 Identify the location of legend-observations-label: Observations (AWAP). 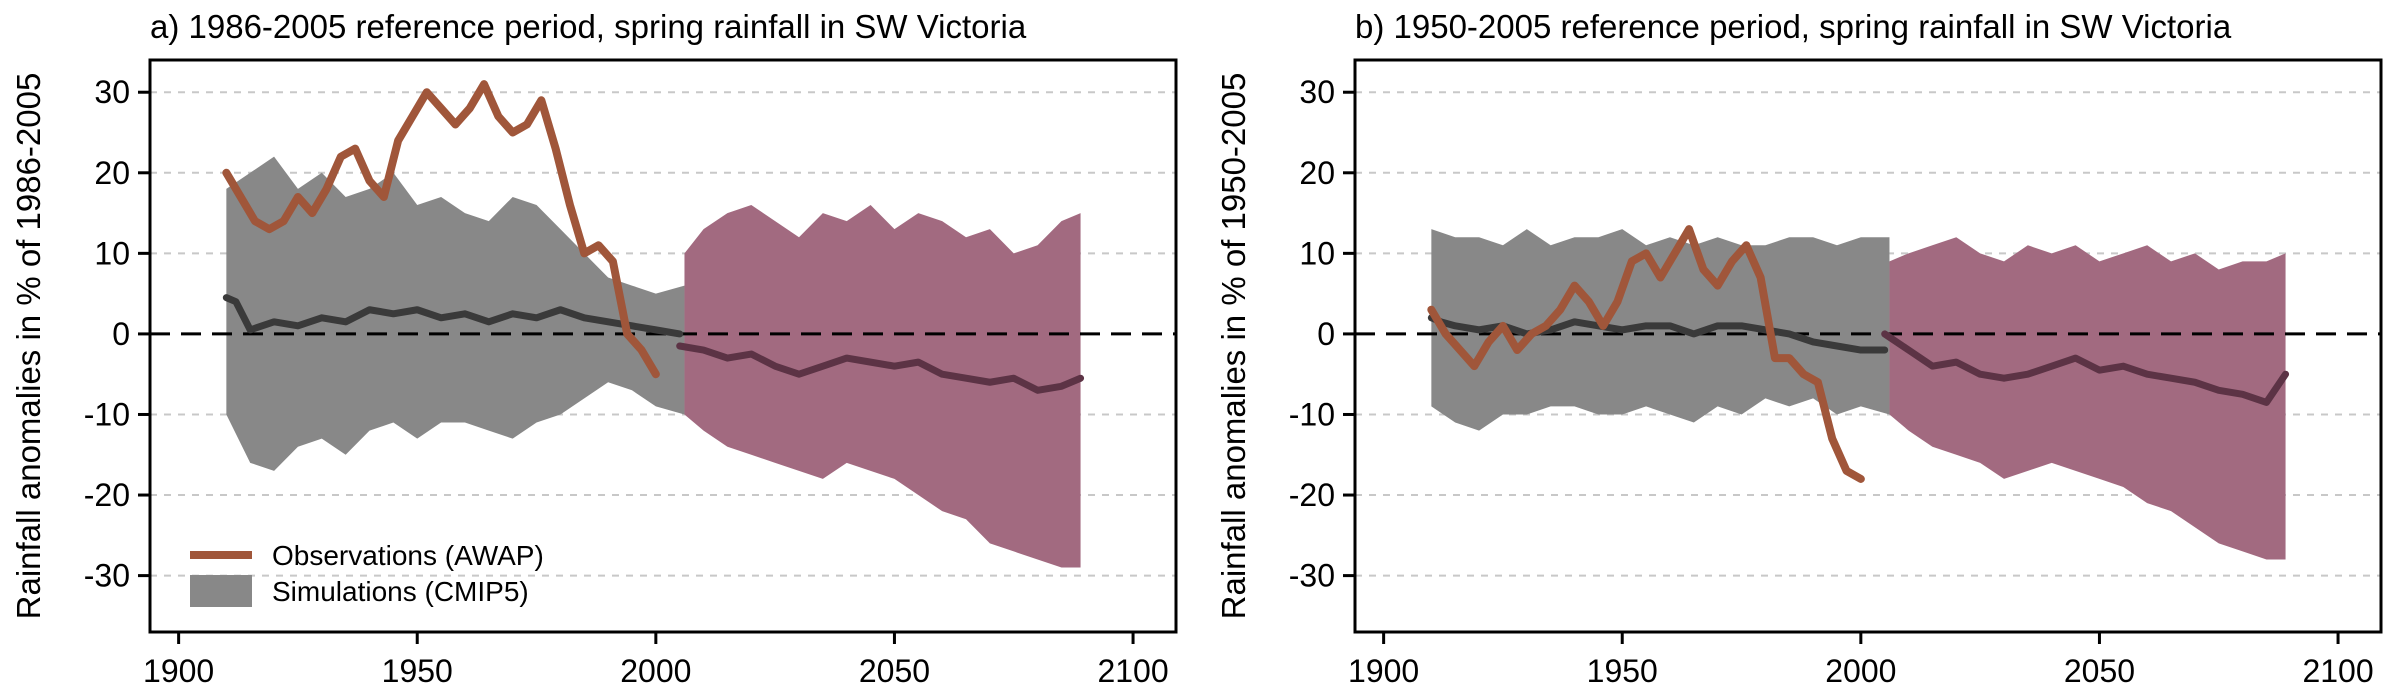
(408, 555).